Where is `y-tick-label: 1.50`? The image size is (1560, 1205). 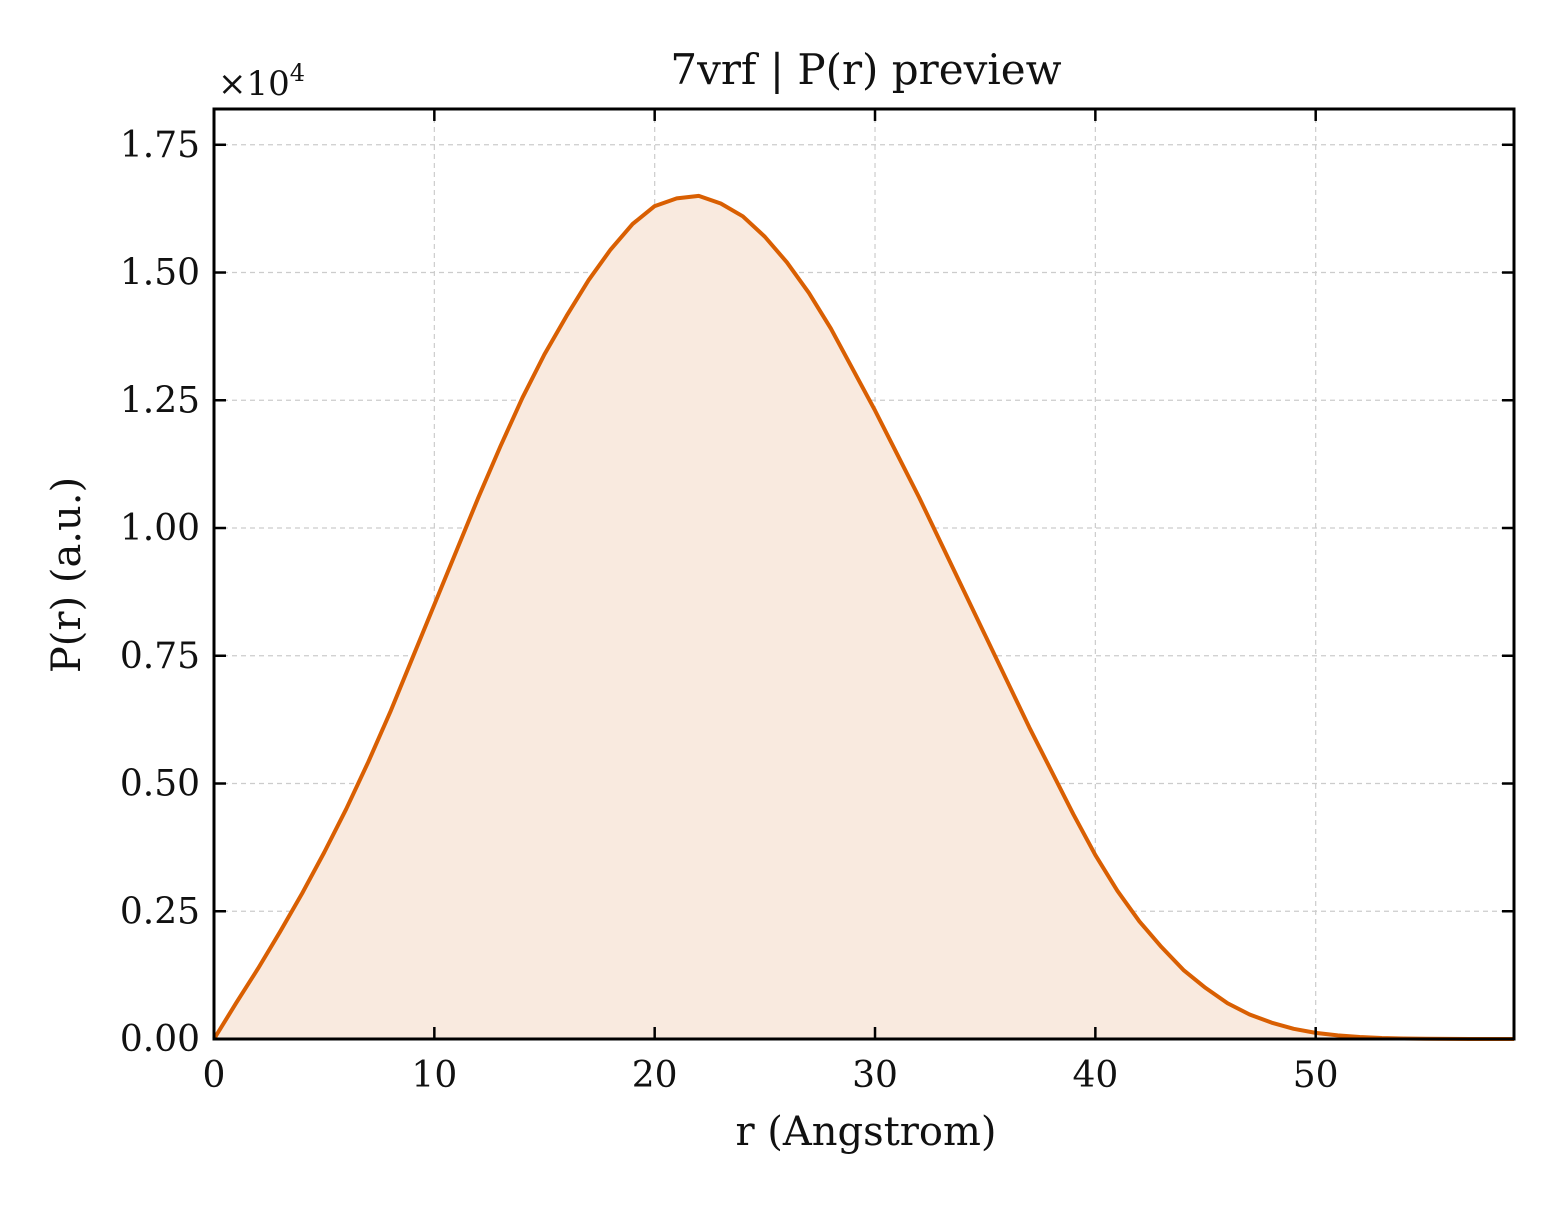 y-tick-label: 1.50 is located at coordinates (160, 273).